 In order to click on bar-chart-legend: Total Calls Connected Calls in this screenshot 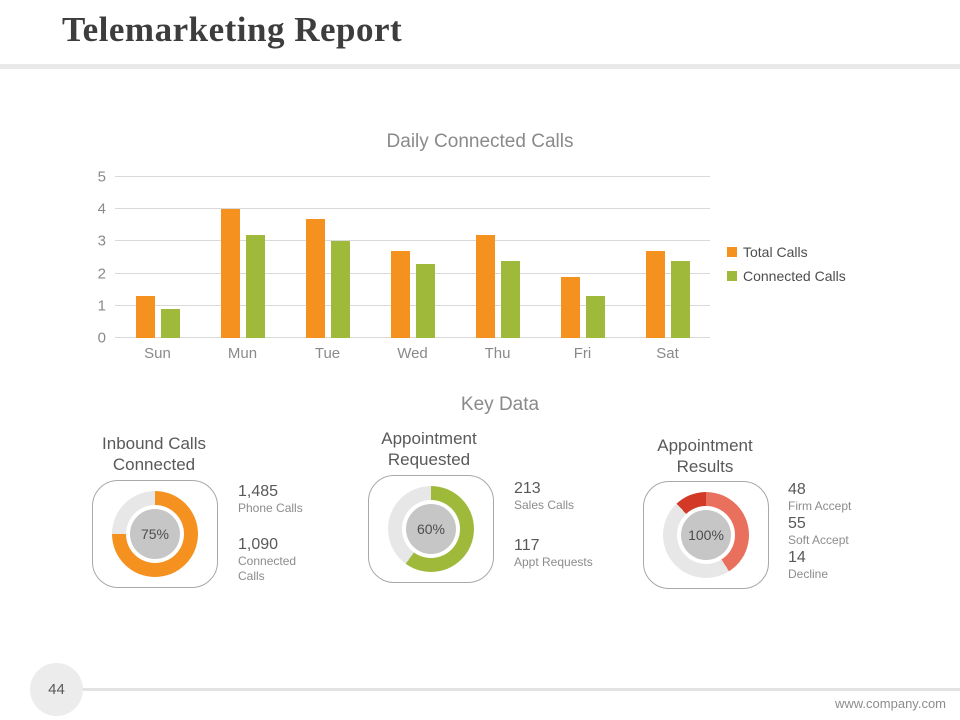, I will do `click(786, 268)`.